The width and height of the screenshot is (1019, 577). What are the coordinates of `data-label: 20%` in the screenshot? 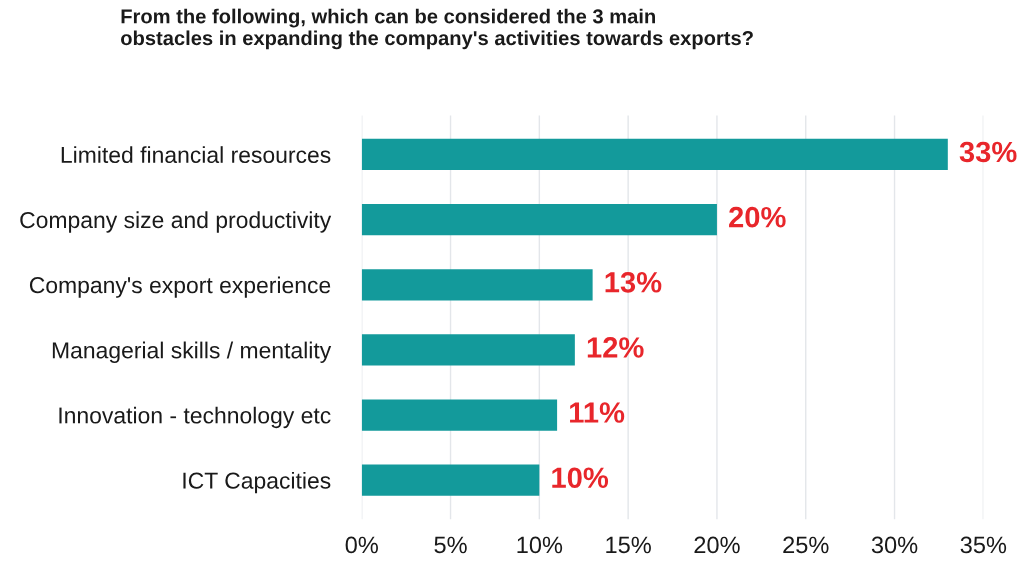 It's located at (757, 217).